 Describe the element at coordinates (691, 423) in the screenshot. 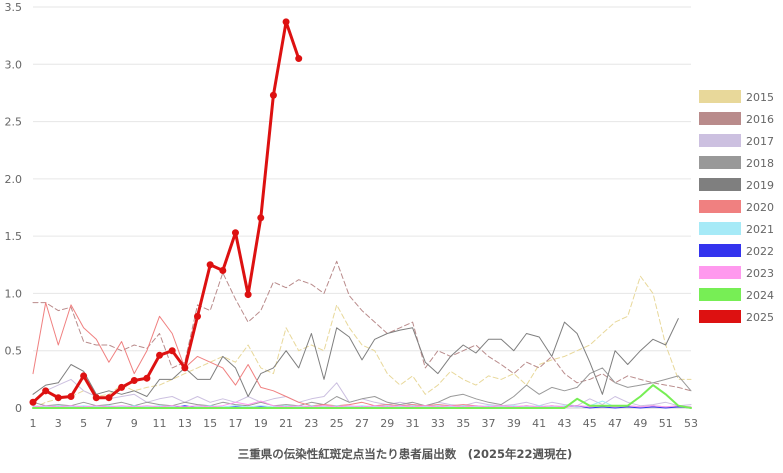

I see `x-tick-label: 53` at that location.